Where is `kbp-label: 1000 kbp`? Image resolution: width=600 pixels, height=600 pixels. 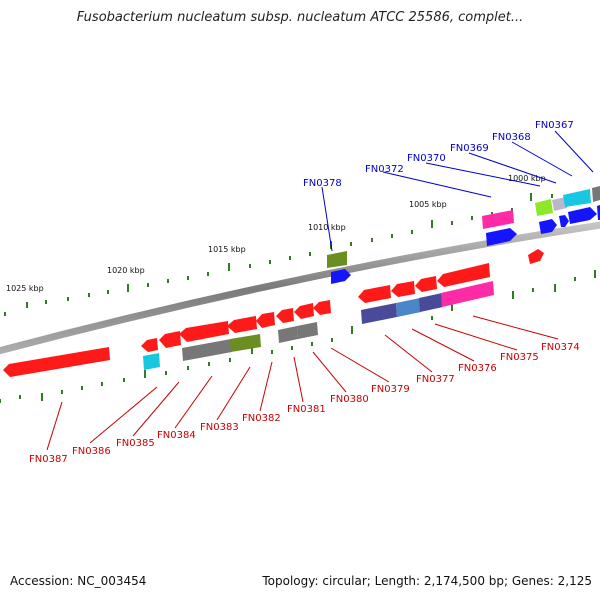
kbp-label: 1000 kbp is located at coordinates (527, 178).